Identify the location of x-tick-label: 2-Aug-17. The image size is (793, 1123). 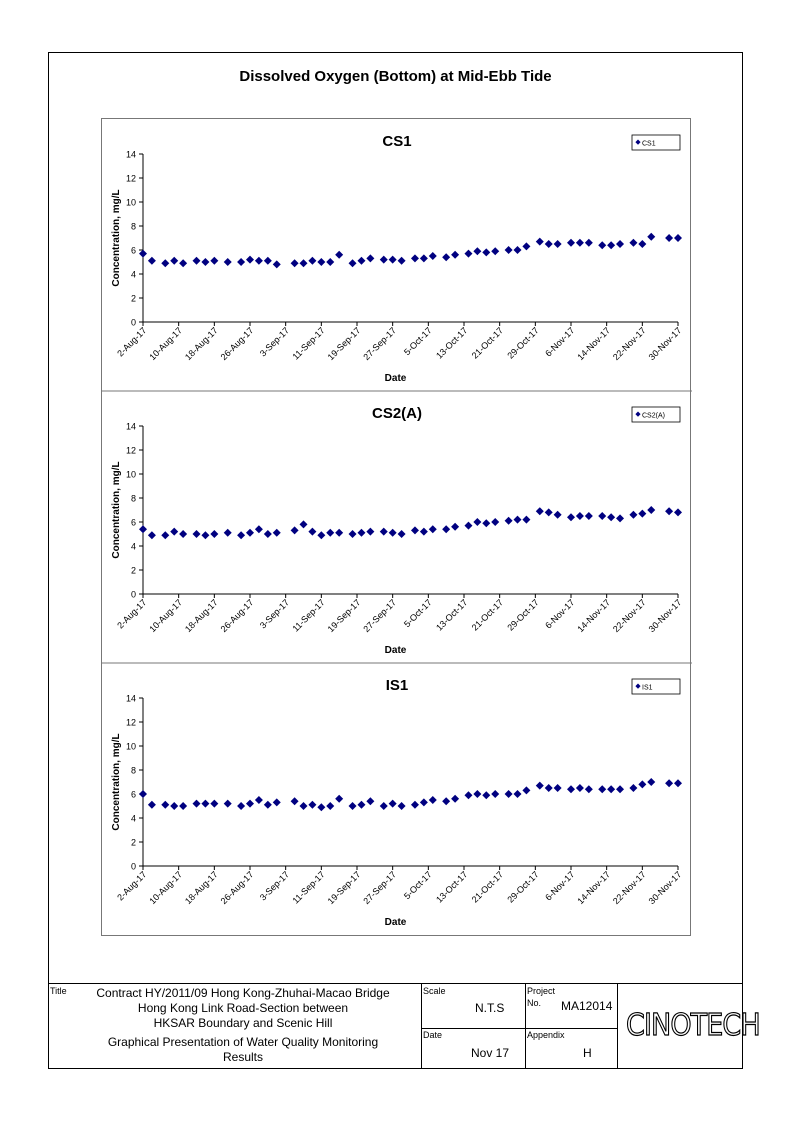
(131, 885).